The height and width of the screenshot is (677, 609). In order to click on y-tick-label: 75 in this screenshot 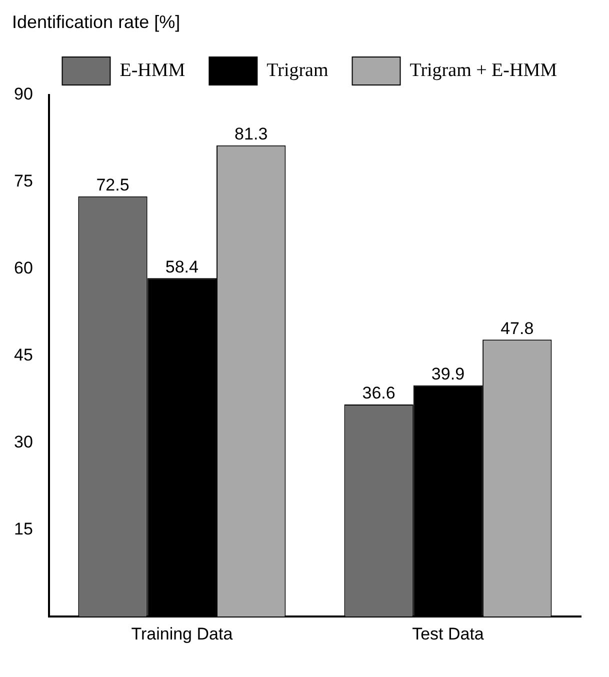, I will do `click(23, 181)`.